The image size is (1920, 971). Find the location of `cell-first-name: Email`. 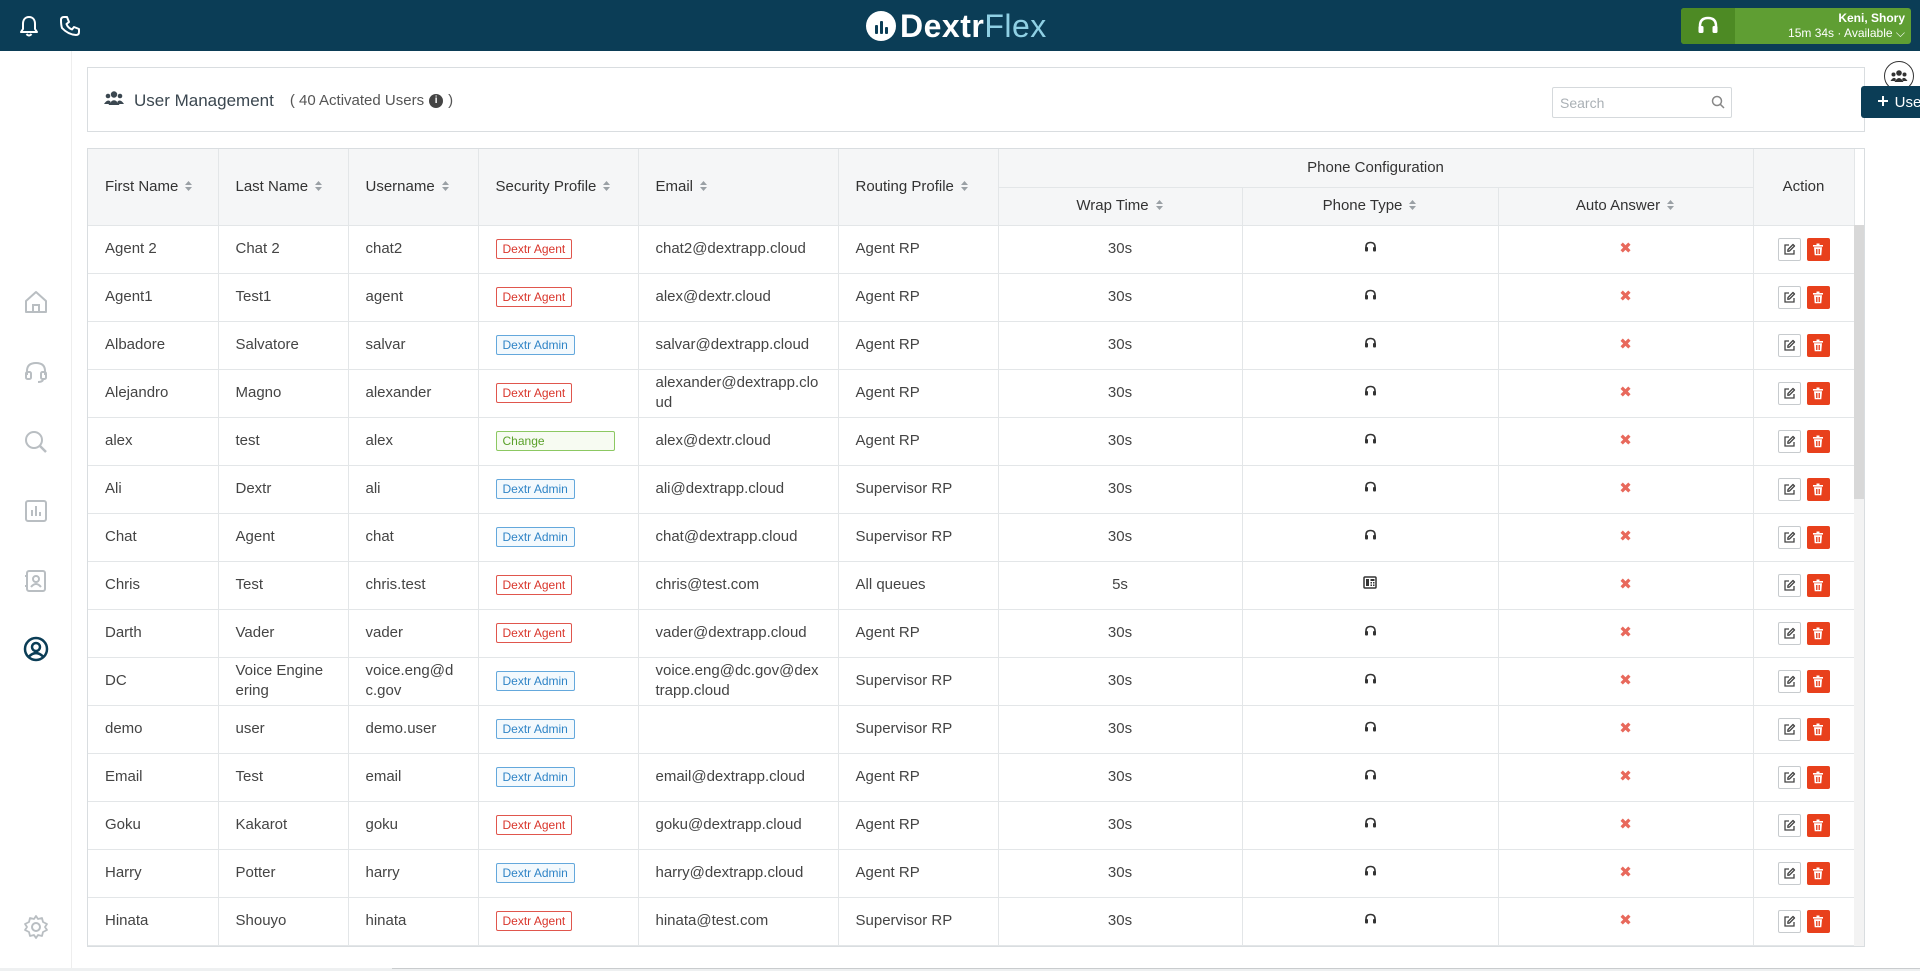

cell-first-name: Email is located at coordinates (153, 777).